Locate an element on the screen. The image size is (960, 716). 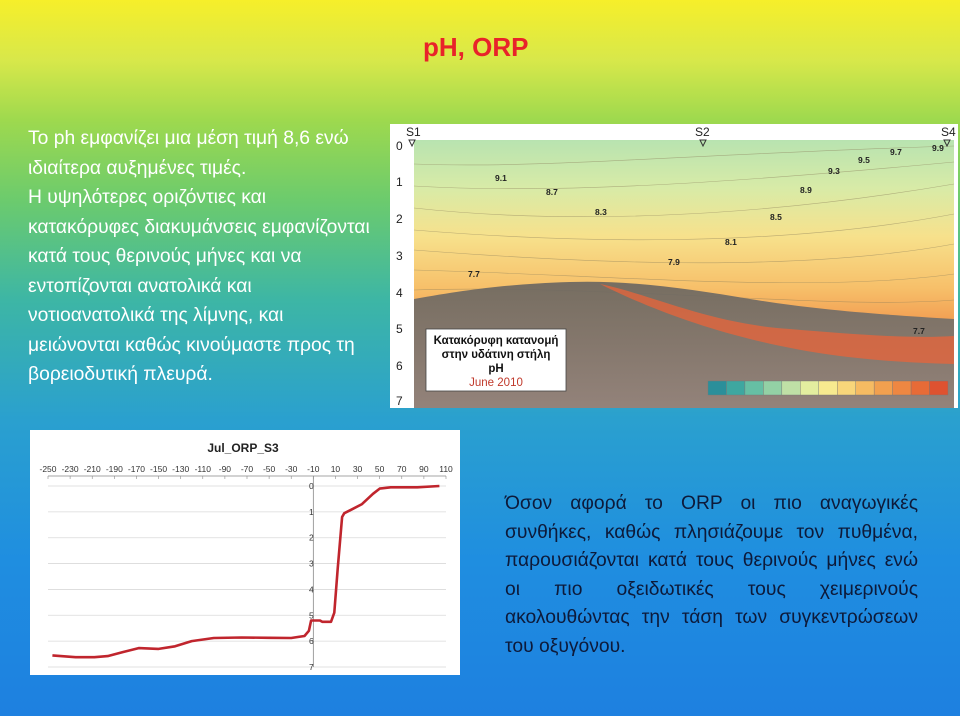
orp-x-tick: 10 is located at coordinates (336, 469).